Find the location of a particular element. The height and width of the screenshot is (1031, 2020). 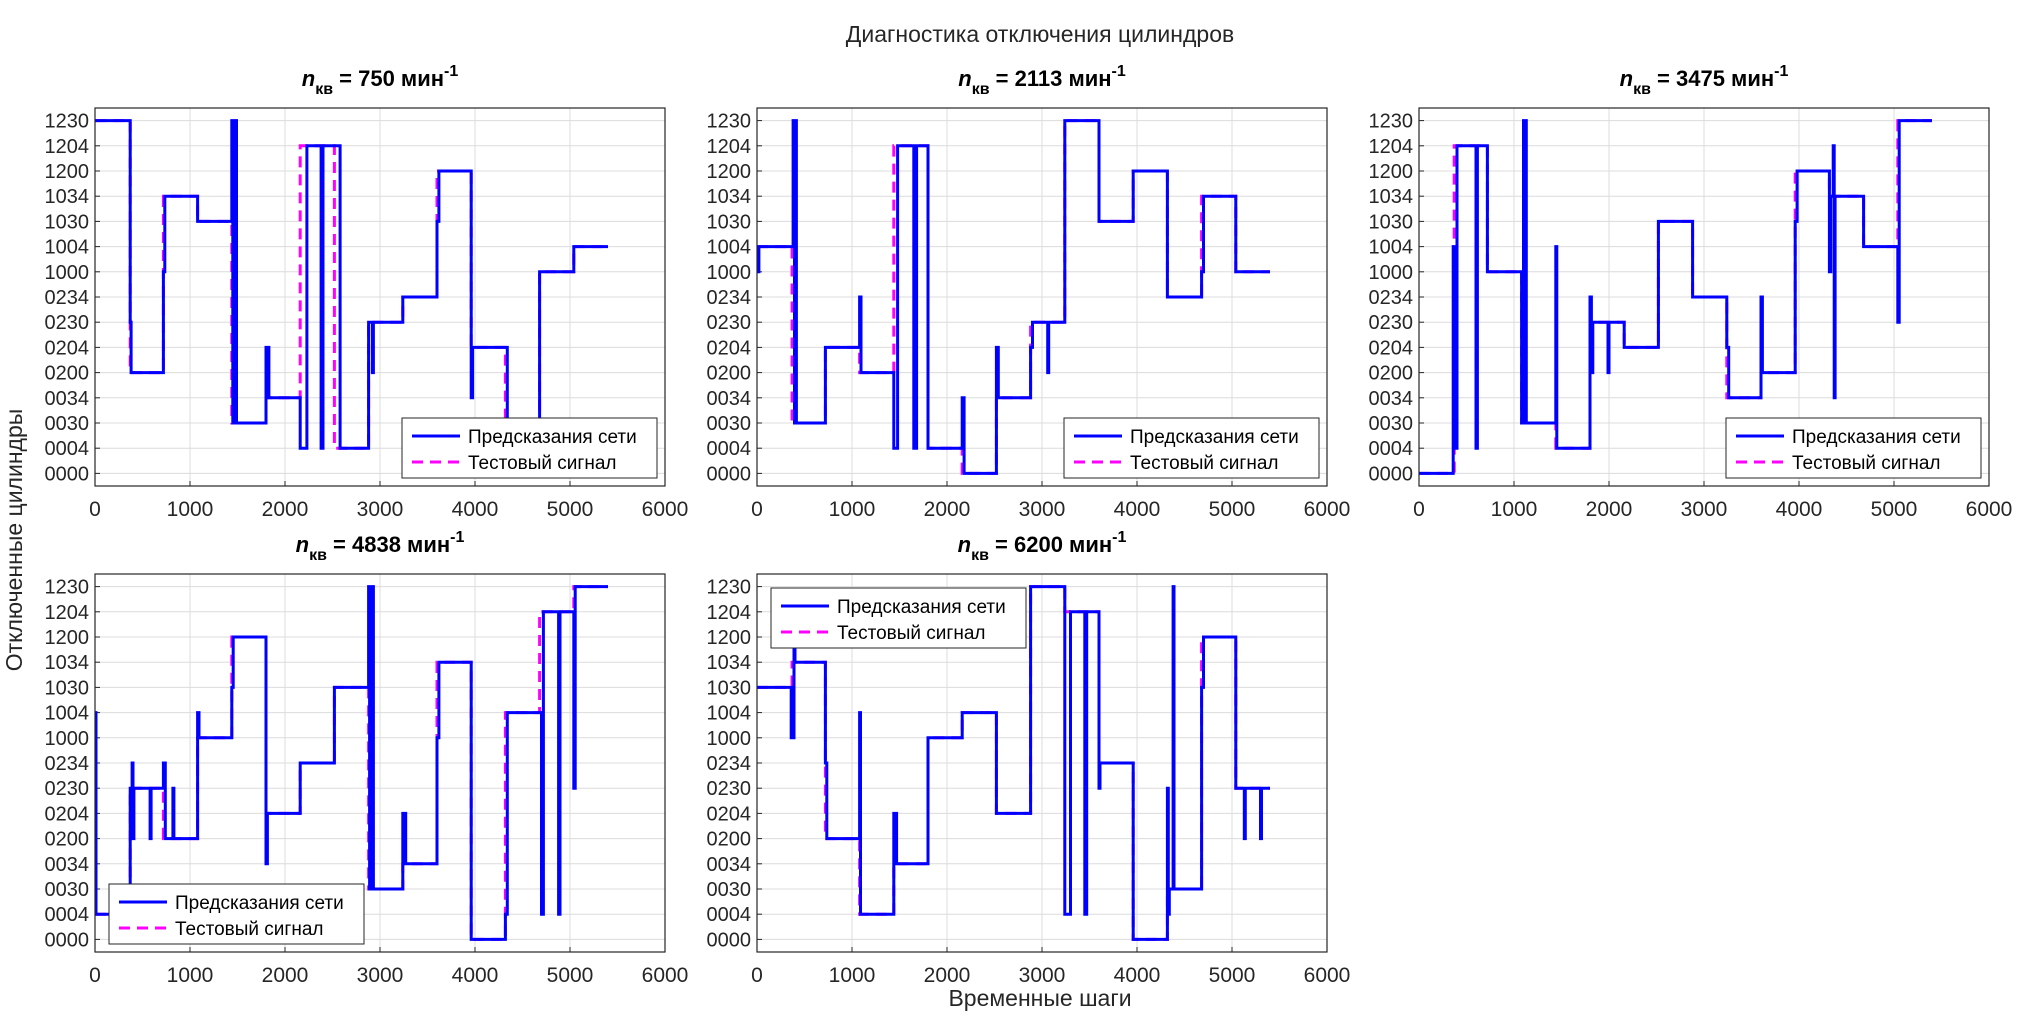

subplot-title: nкв = 6200 мин-1 is located at coordinates (1042, 546).